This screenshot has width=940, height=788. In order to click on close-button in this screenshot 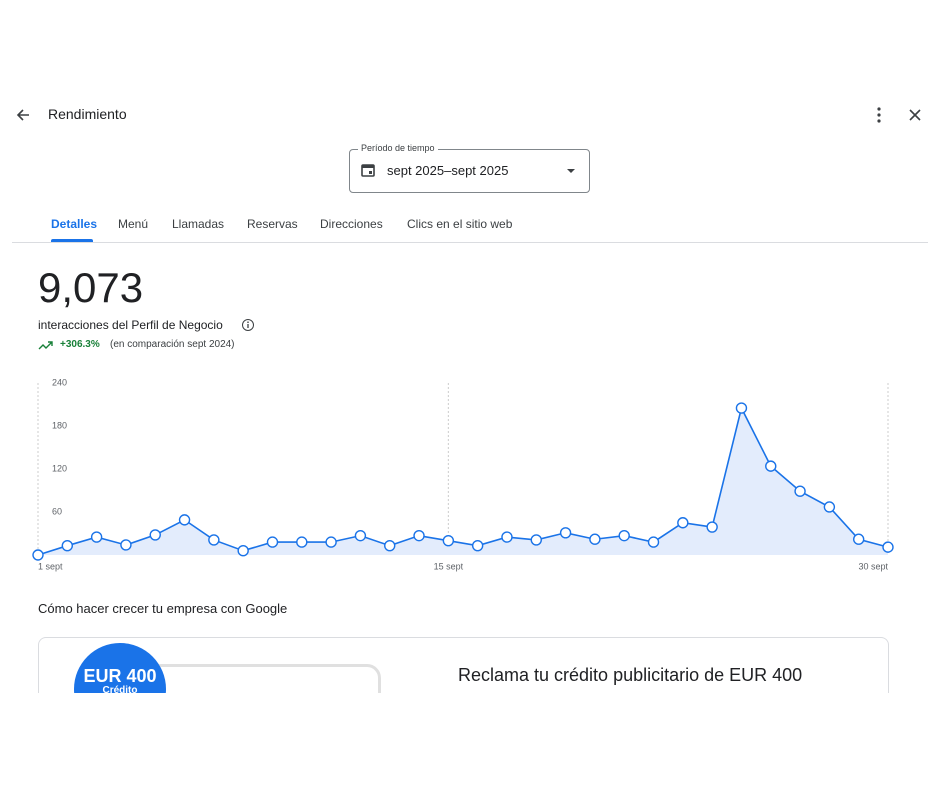, I will do `click(915, 115)`.